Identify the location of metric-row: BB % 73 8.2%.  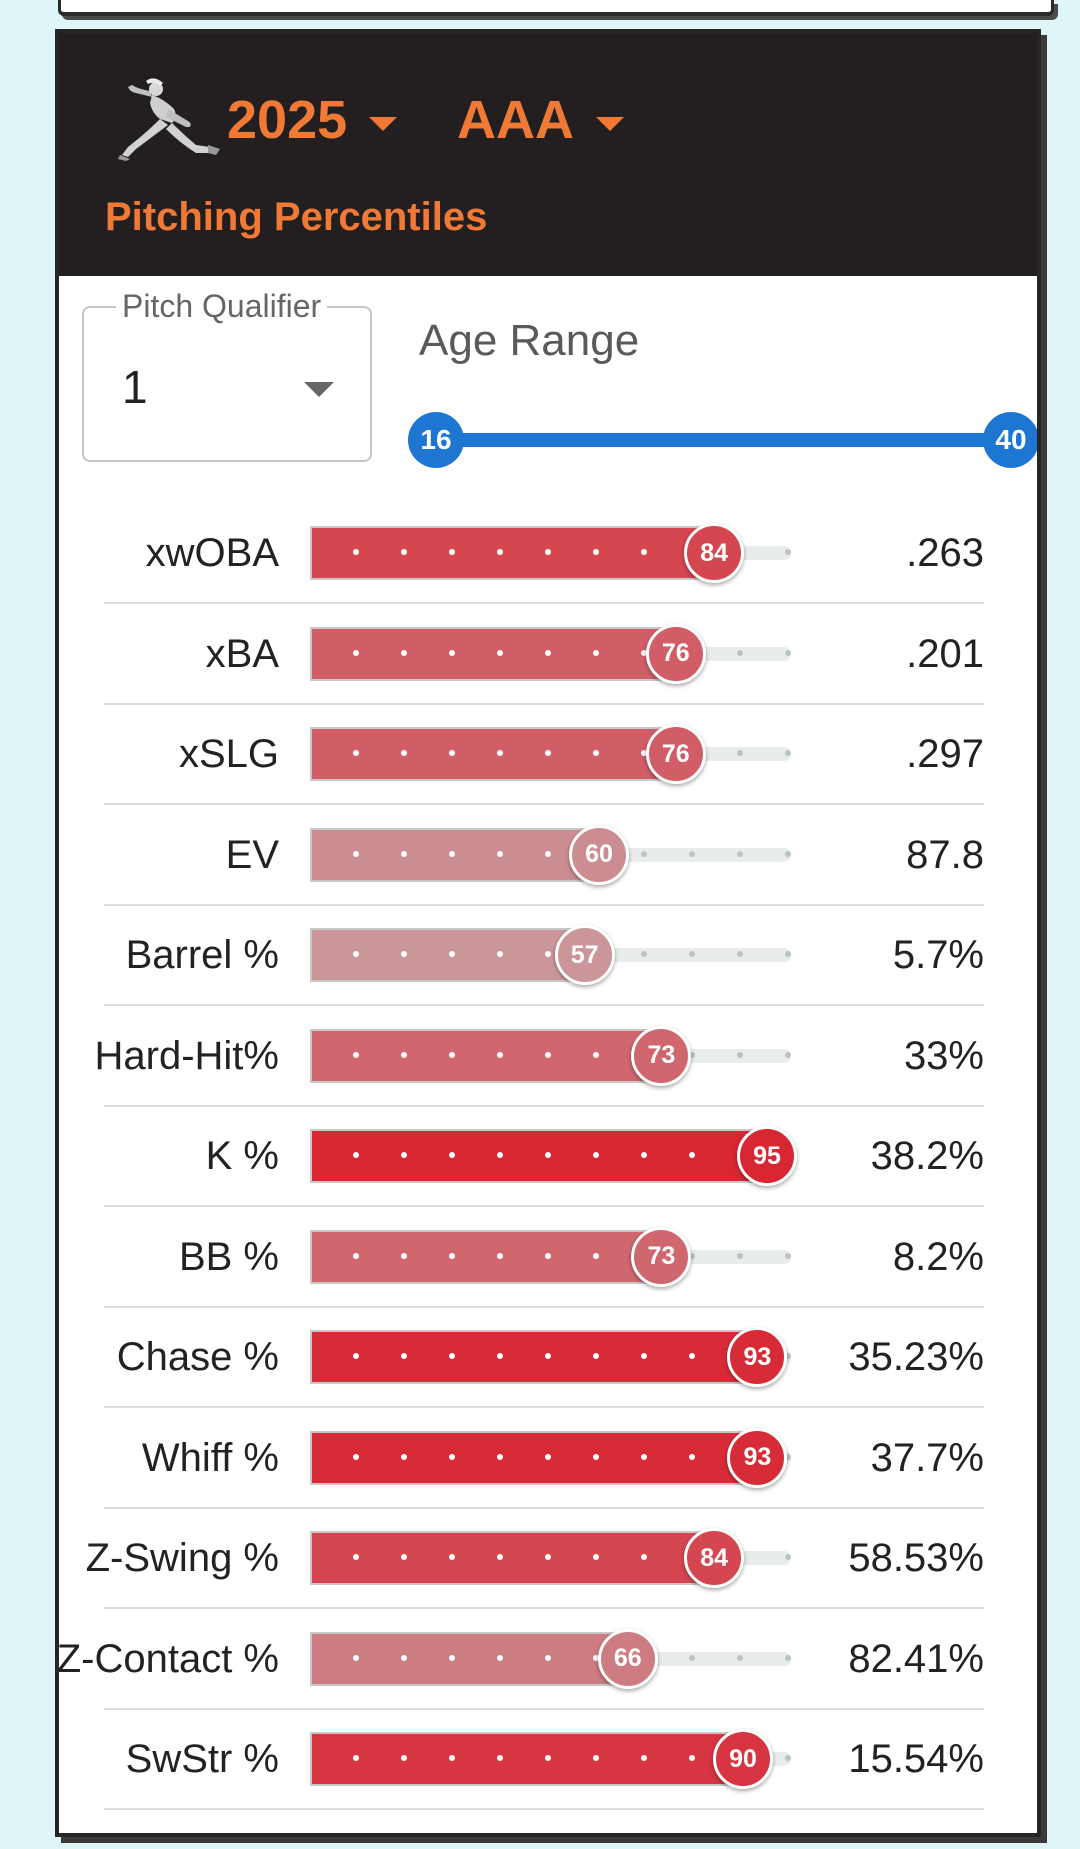
(548, 1257).